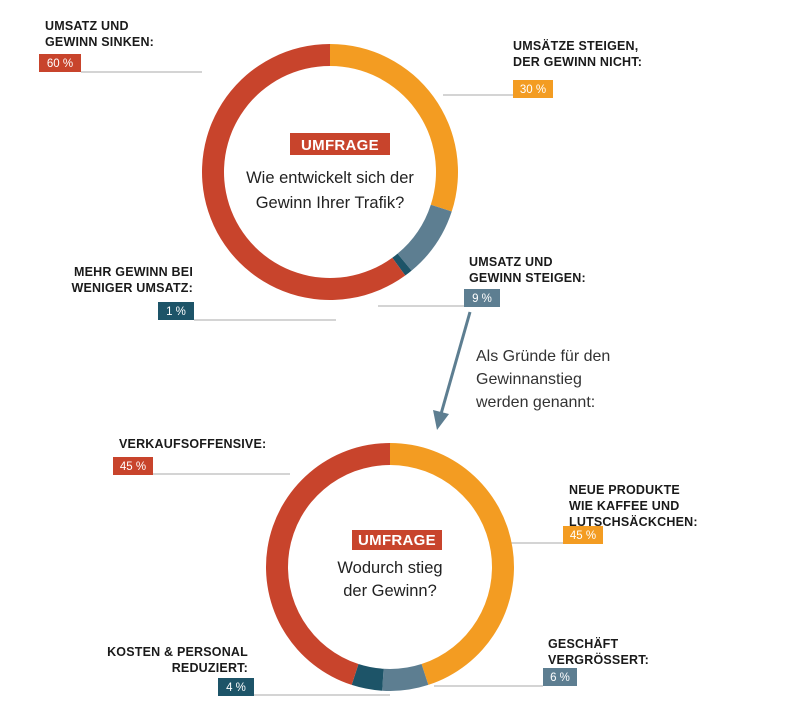  I want to click on chart-1-slice-2-value-box, so click(482, 298).